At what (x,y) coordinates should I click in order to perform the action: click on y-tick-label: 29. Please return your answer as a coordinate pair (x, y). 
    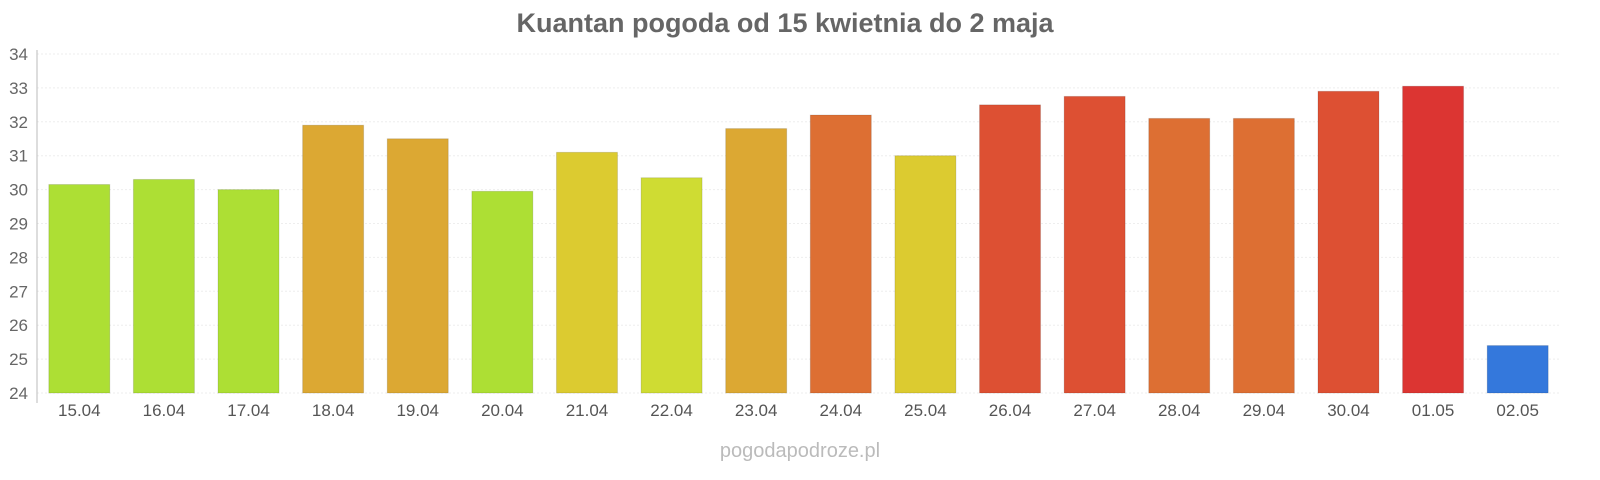
    Looking at the image, I should click on (18, 224).